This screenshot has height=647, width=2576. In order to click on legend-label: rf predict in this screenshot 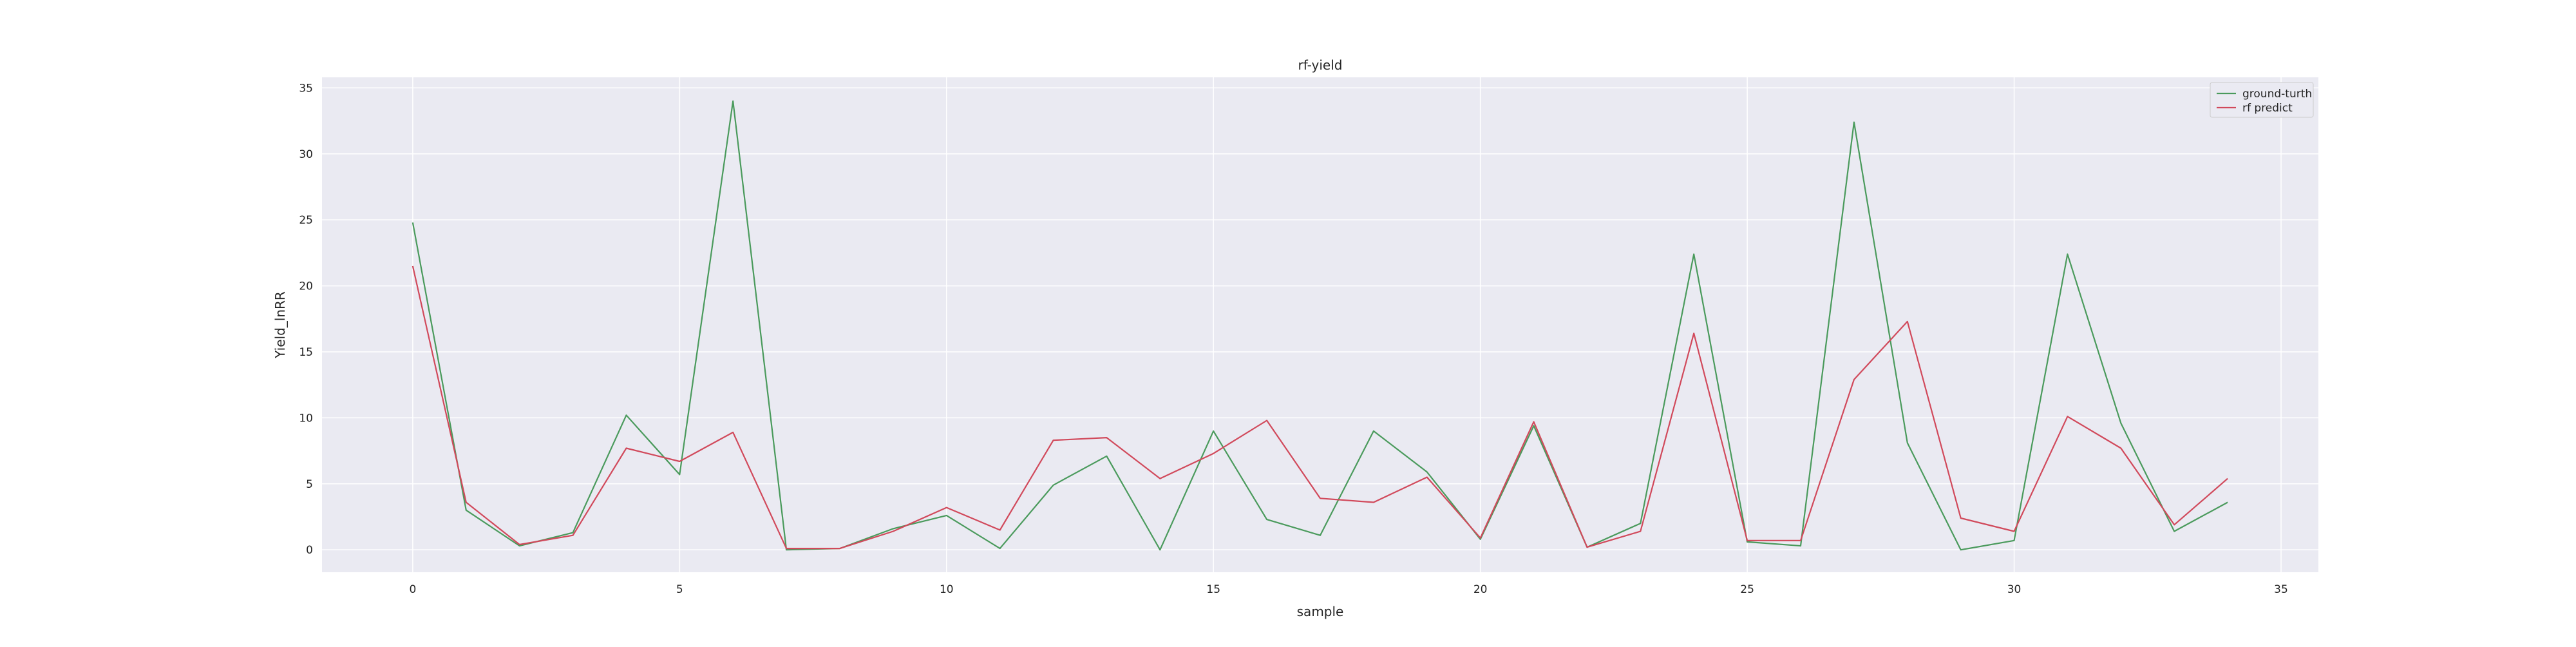, I will do `click(2267, 108)`.